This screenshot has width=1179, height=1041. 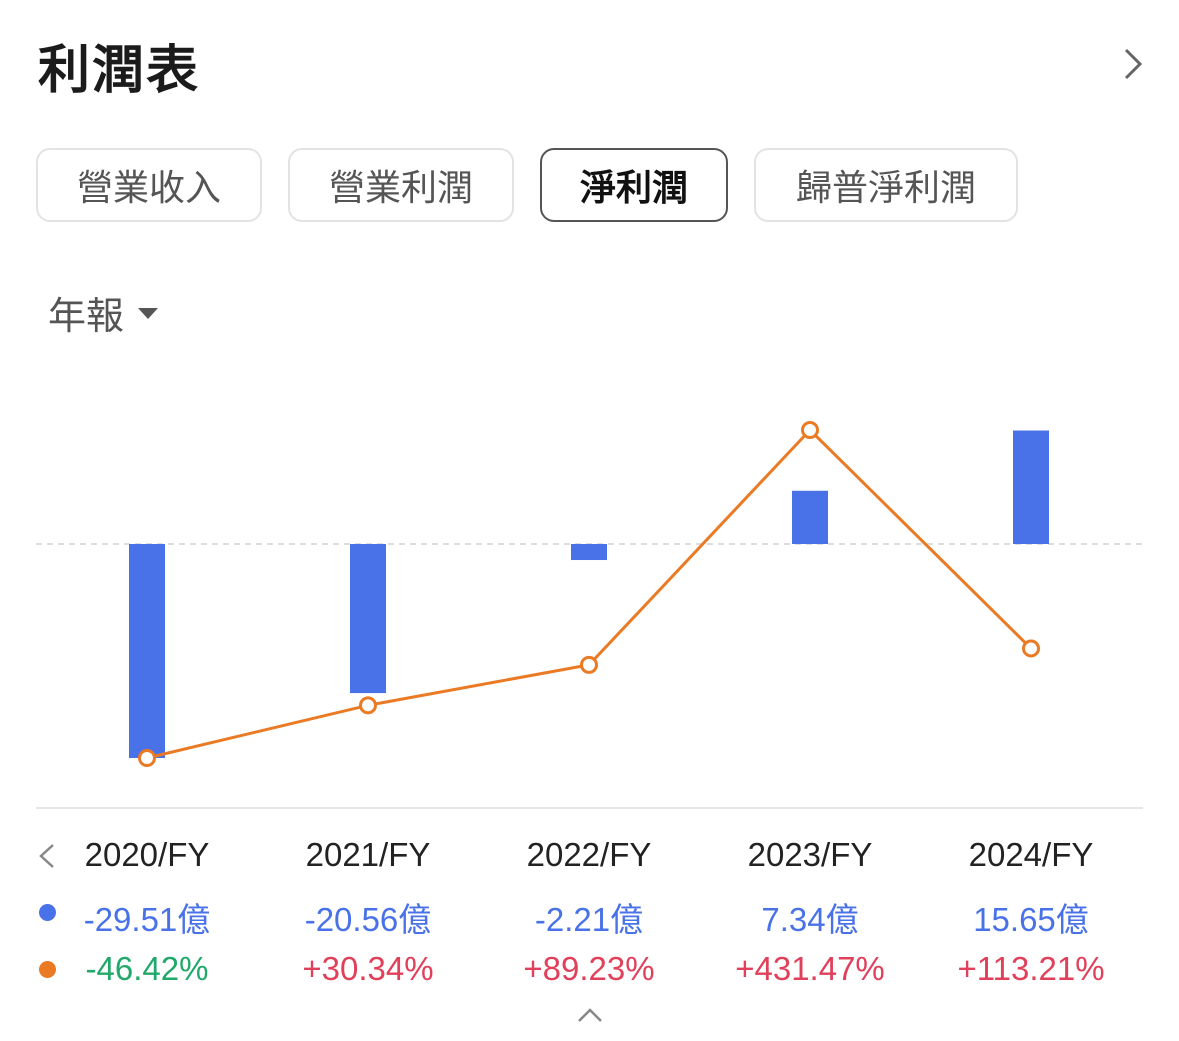 What do you see at coordinates (149, 185) in the screenshot?
I see `tab-revenue: 營業收入` at bounding box center [149, 185].